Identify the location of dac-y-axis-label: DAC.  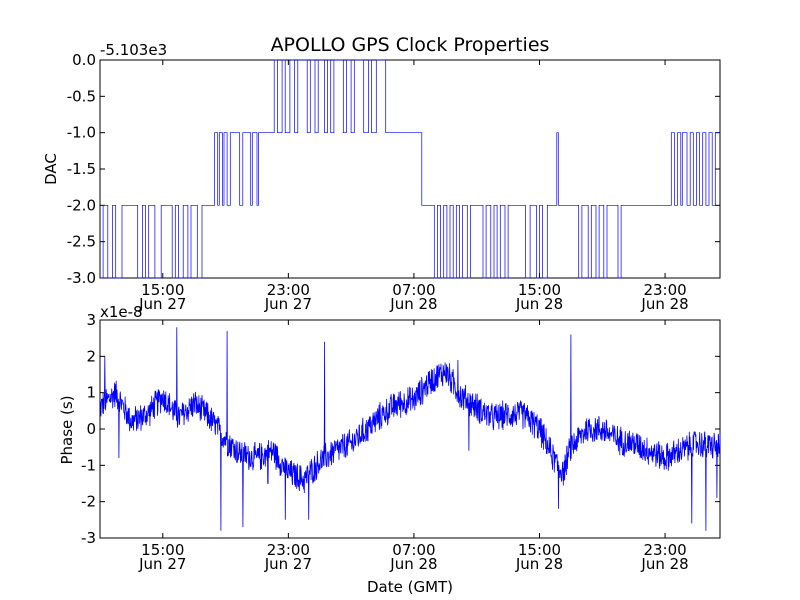
(51, 169).